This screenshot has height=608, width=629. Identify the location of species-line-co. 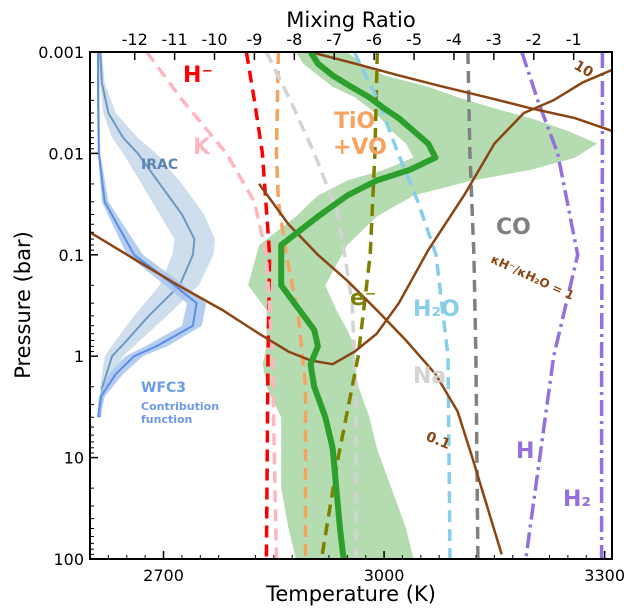
(473, 305).